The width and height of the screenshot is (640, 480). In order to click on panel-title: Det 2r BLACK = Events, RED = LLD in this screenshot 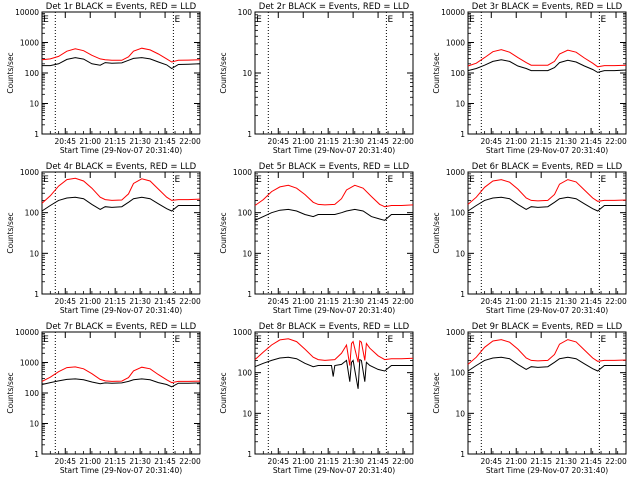, I will do `click(334, 7)`.